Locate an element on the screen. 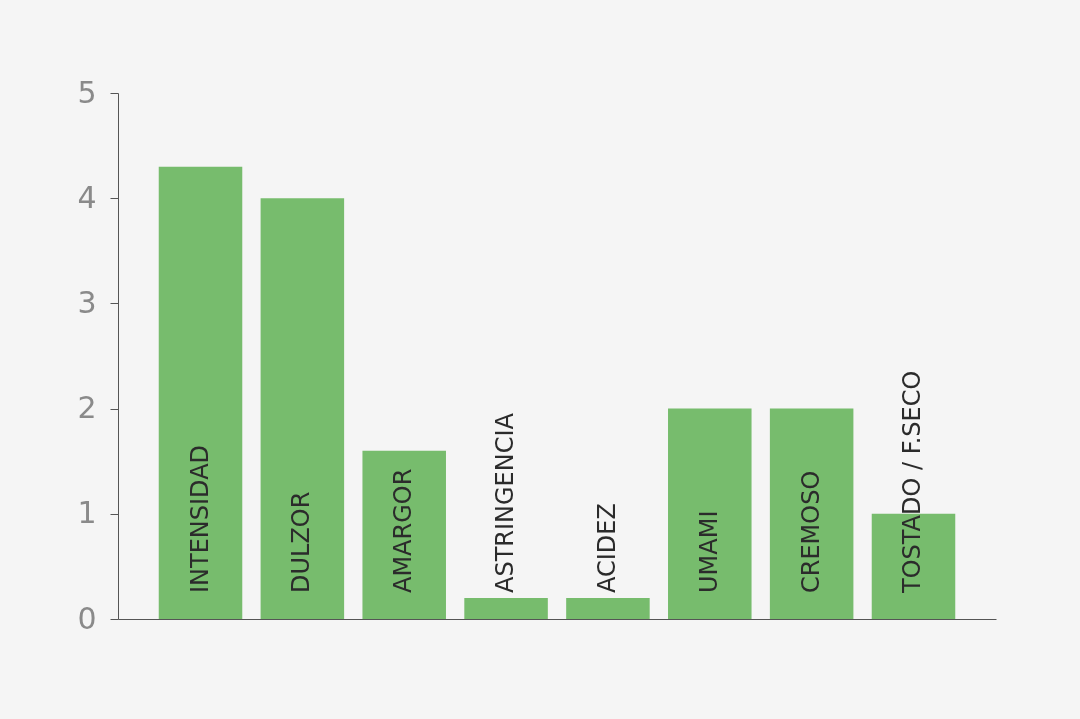 The width and height of the screenshot is (1080, 719). x-tick-label: INTENSIDAD is located at coordinates (199, 518).